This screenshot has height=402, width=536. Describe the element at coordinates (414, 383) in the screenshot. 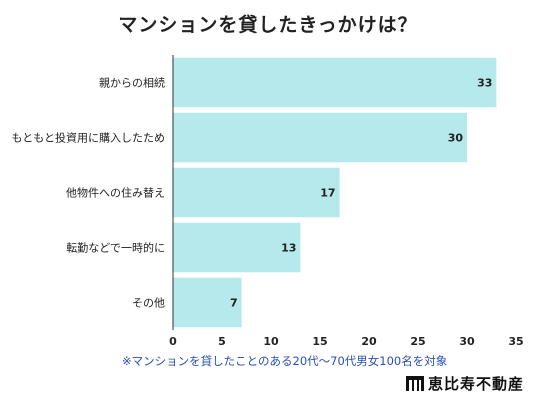

I see `building-icon` at that location.